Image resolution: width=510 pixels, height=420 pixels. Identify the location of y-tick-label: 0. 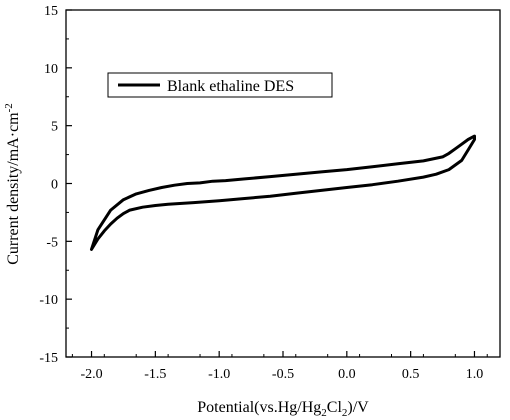
(54, 185).